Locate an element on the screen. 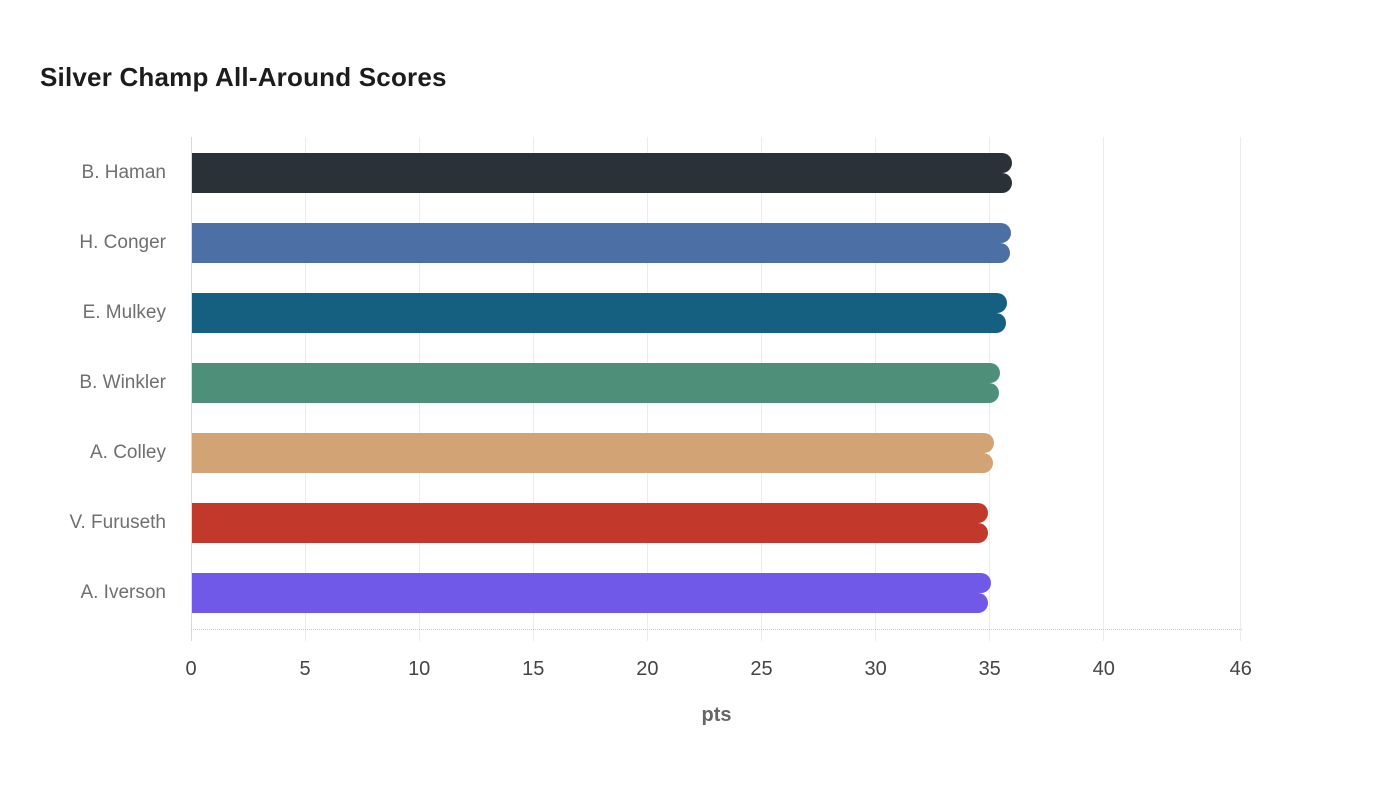  y-axis-line is located at coordinates (191, 389).